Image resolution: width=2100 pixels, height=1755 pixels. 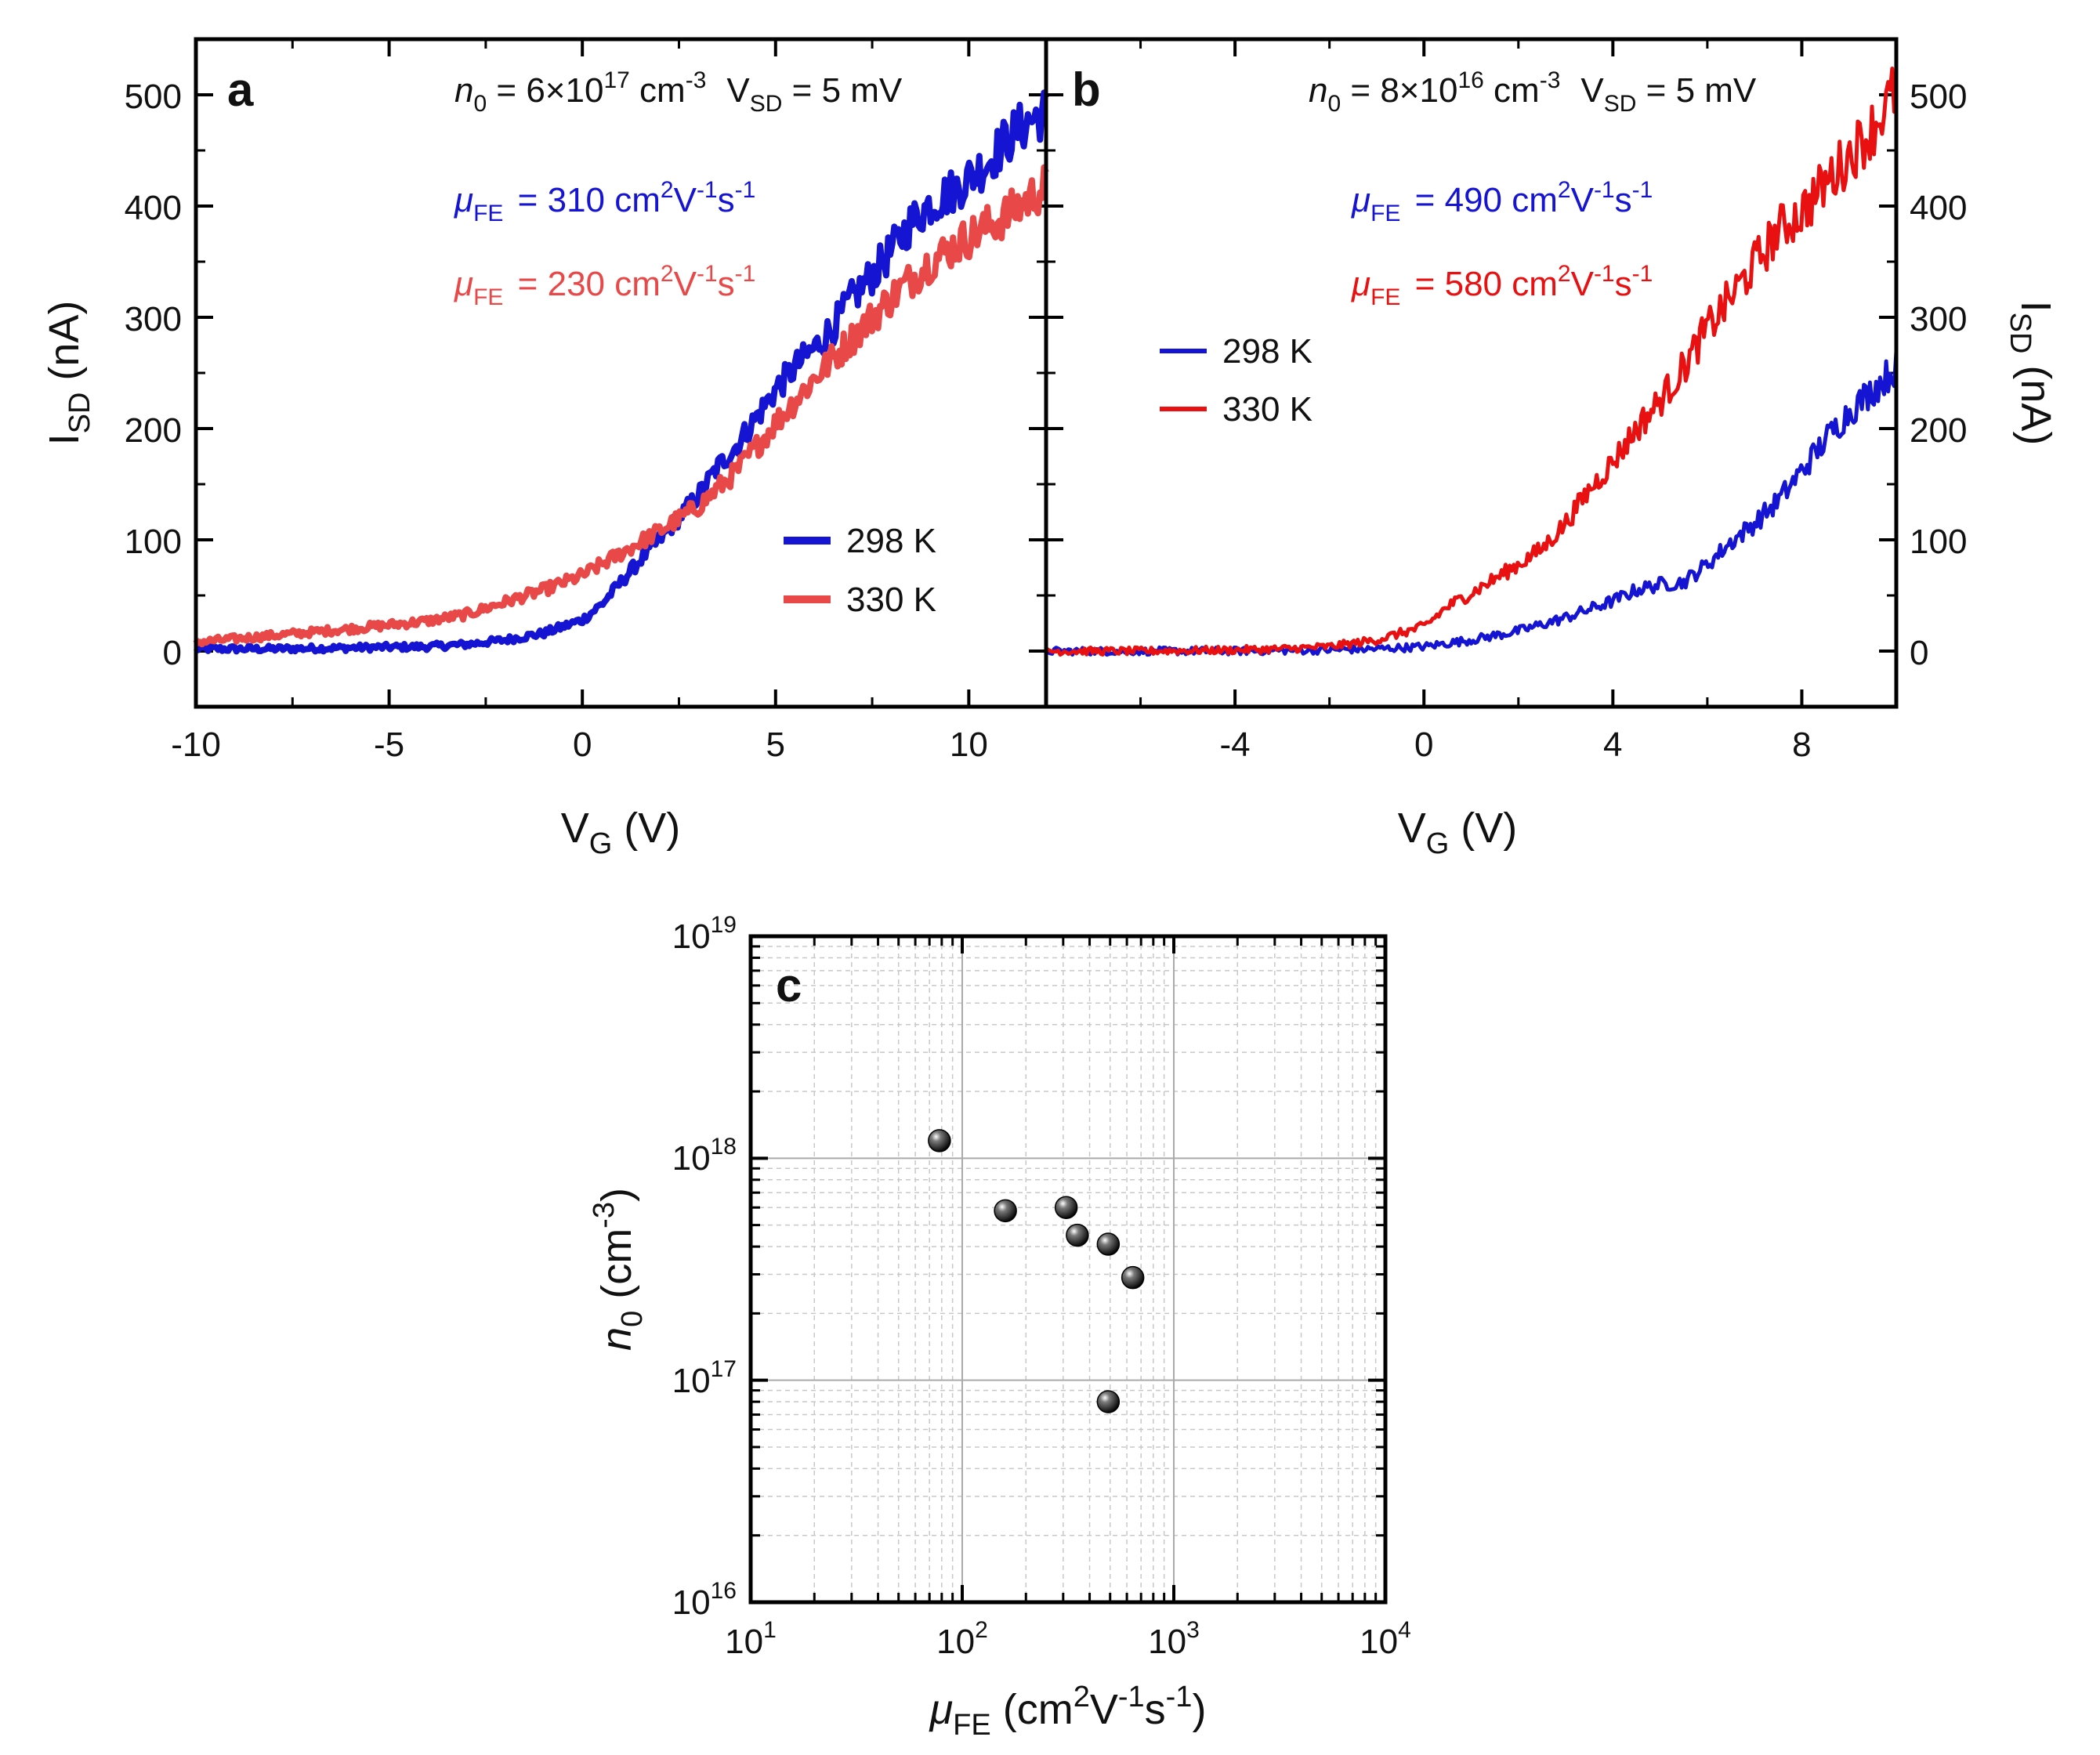 I want to click on panel-b-header: n0 = 8×1016 cm-3 VSD = 5 mV, so click(x=1533, y=92).